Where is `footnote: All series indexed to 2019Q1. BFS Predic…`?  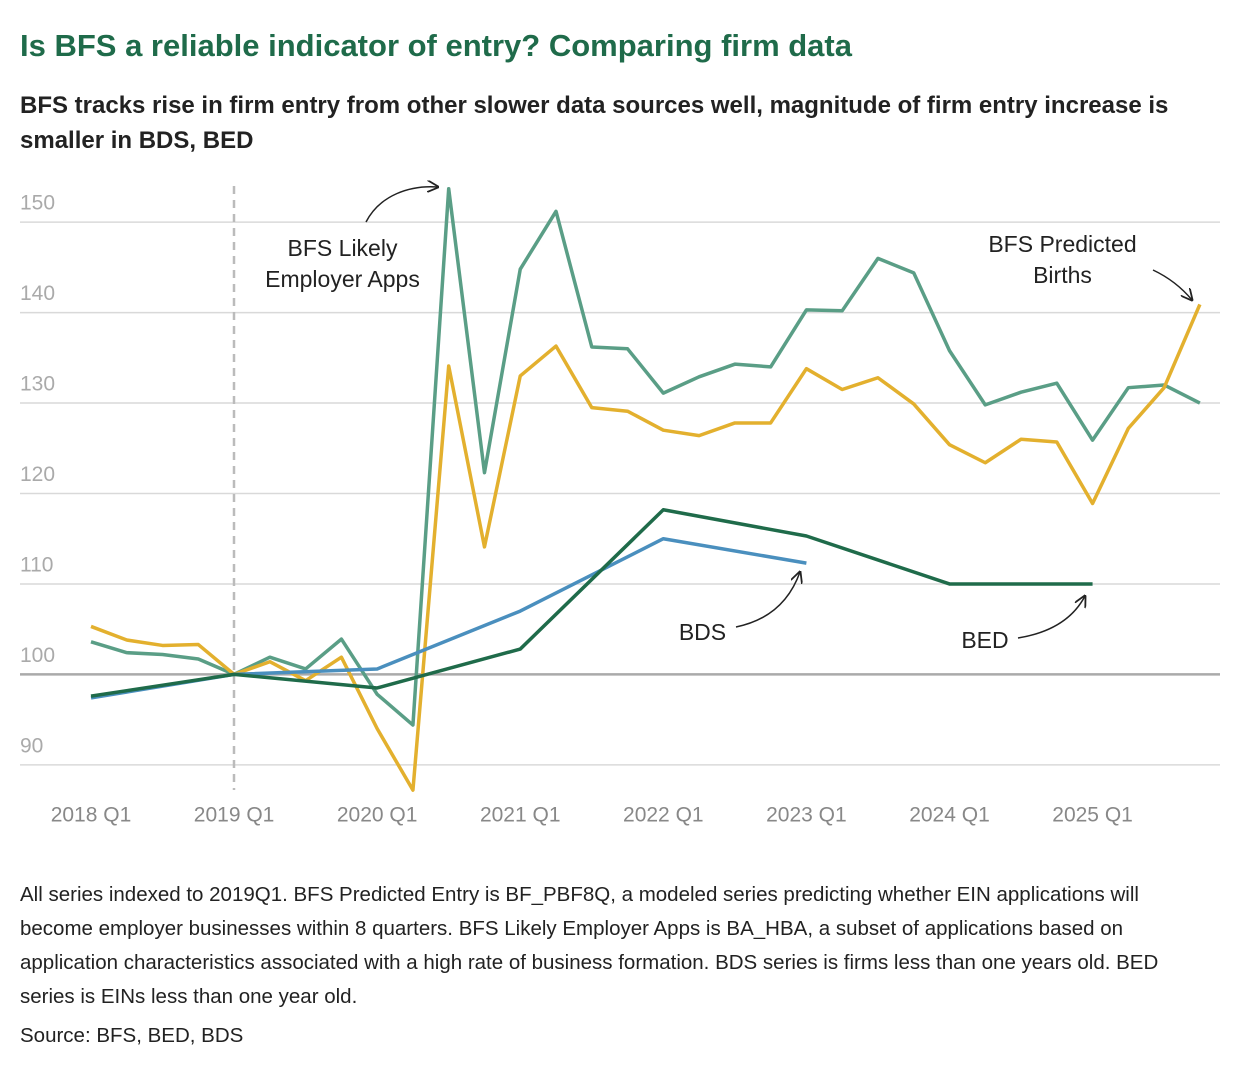 footnote: All series indexed to 2019Q1. BFS Predic… is located at coordinates (589, 945).